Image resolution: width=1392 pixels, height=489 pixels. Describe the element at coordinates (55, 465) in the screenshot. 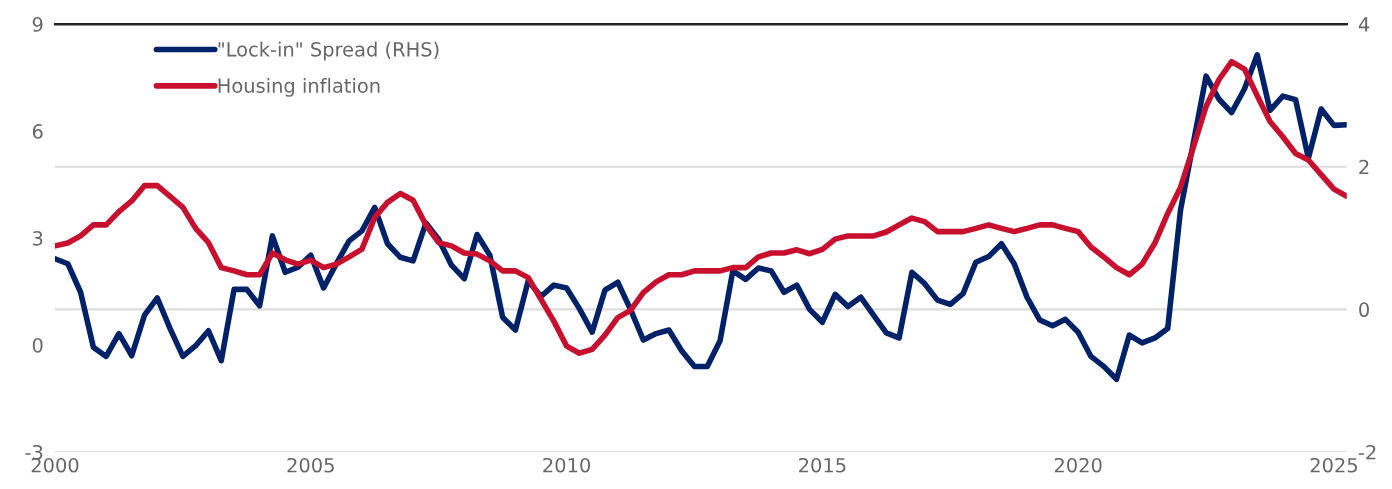

I see `x-tick-label: 2000` at that location.